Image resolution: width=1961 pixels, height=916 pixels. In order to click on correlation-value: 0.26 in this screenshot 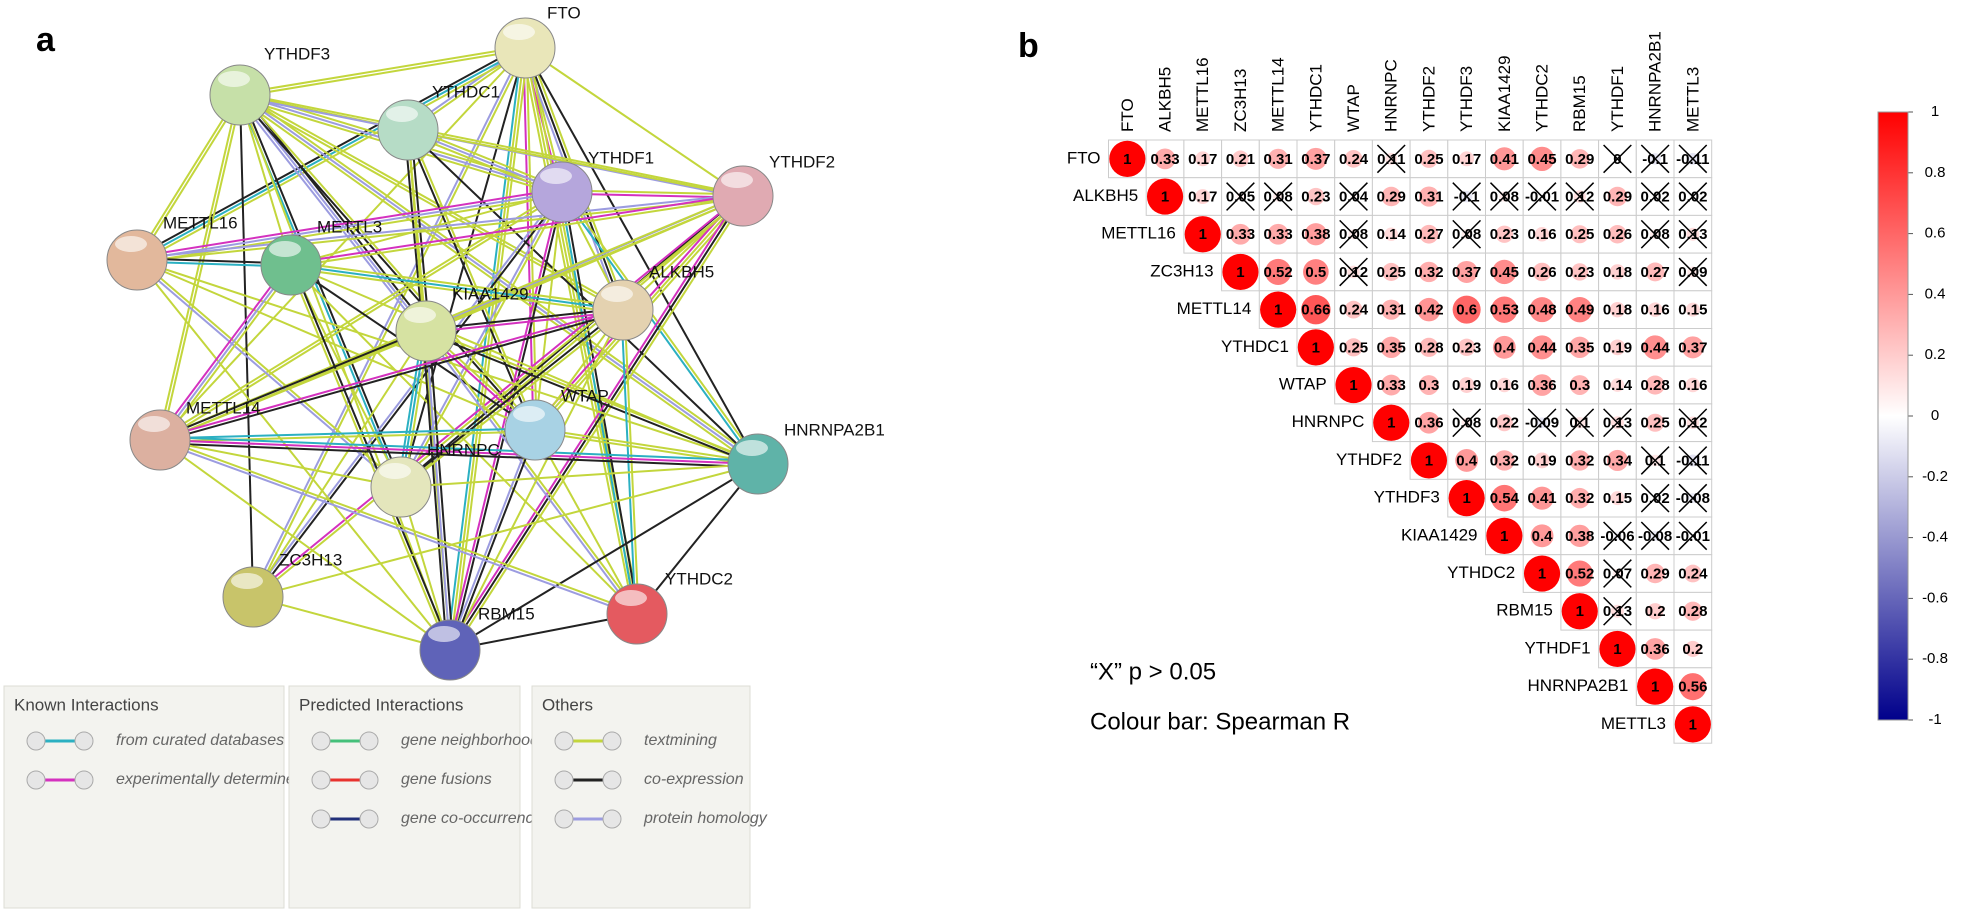, I will do `click(1617, 234)`.